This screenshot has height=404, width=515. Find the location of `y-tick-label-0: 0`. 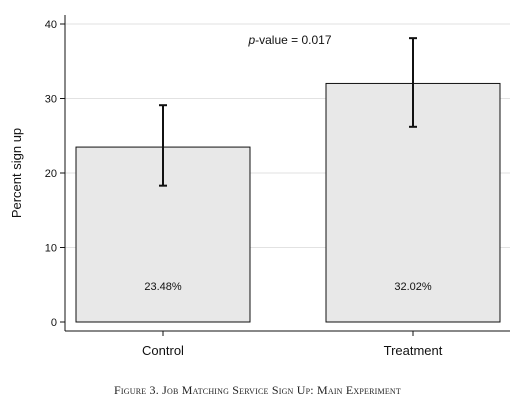

y-tick-label-0: 0 is located at coordinates (54, 323).